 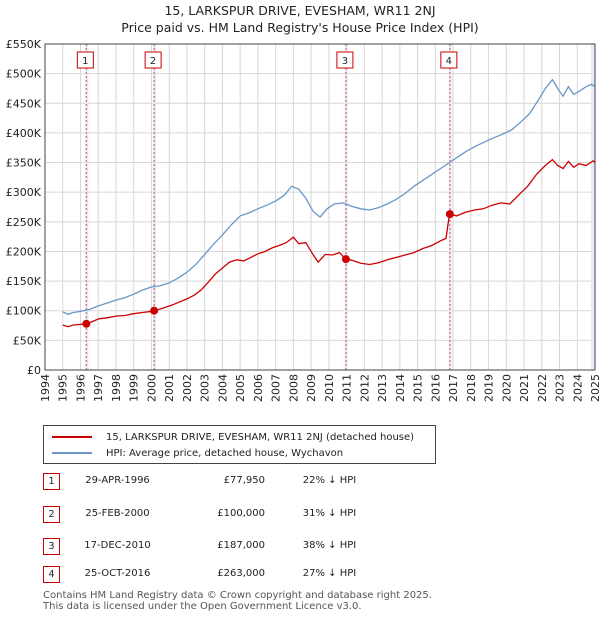 I want to click on chart-title: 15, LARKSPUR DRIVE, EVESHAM, WR11 2NJ, so click(x=300, y=10).